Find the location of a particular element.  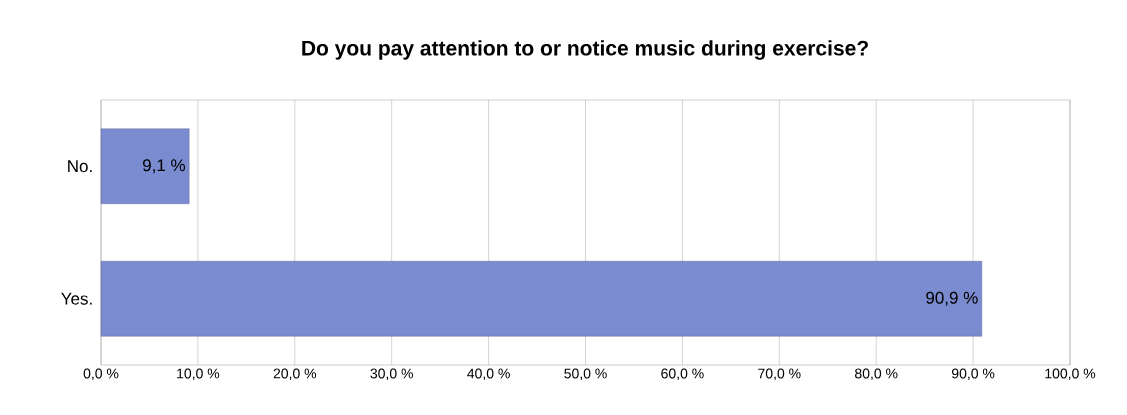

x-tick-label: 10,0 % is located at coordinates (198, 374).